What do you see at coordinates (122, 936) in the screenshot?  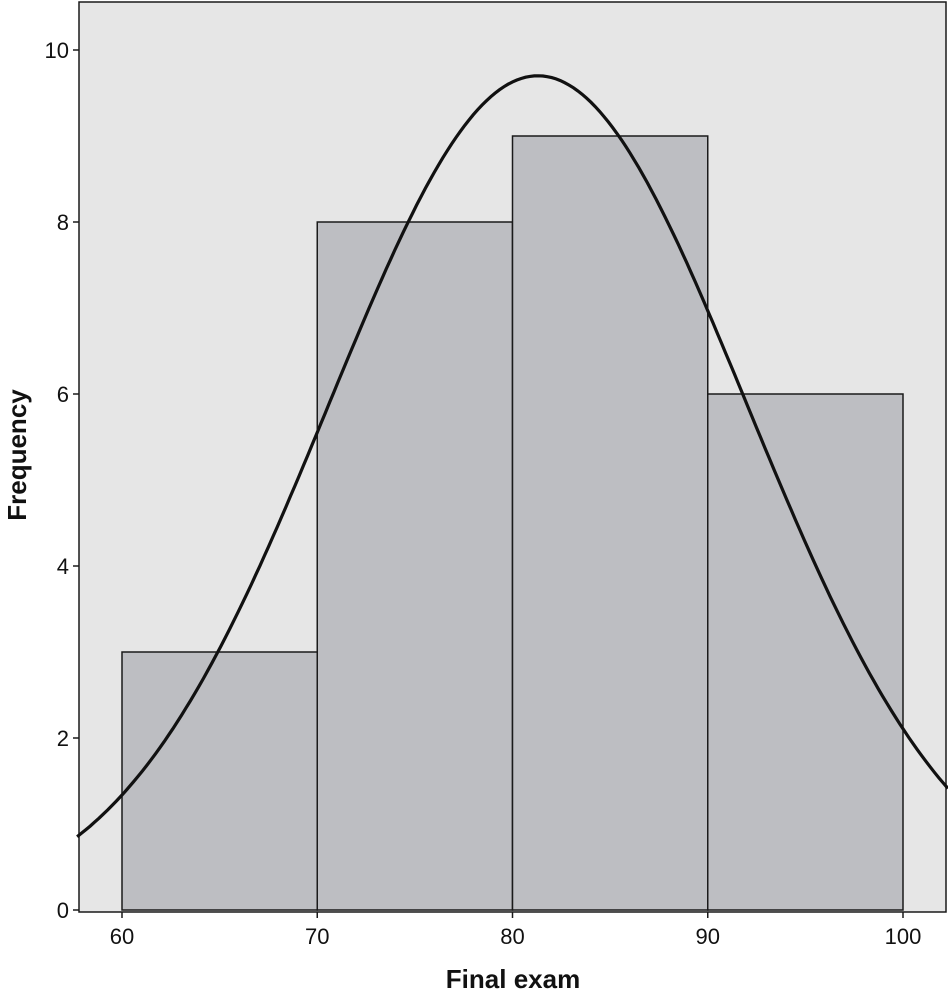 I see `x-tick-label-60: 60` at bounding box center [122, 936].